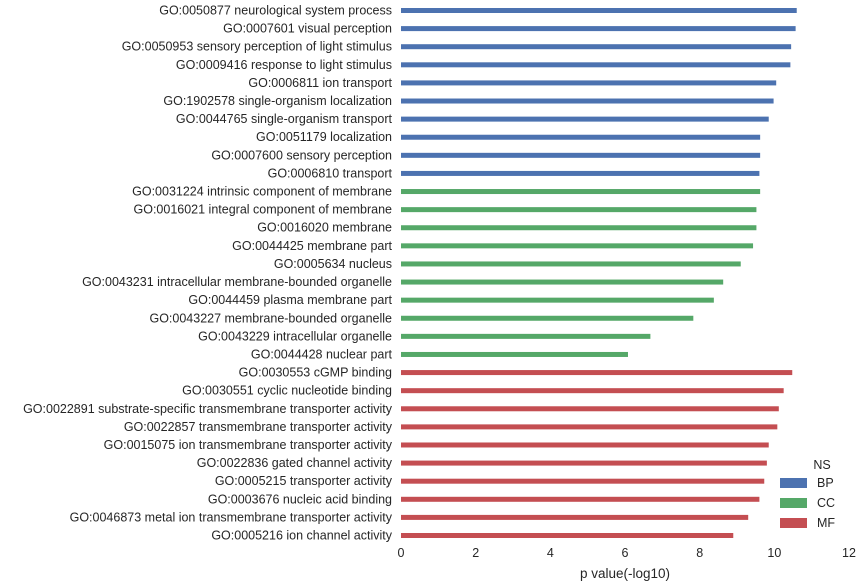 This screenshot has width=862, height=587. What do you see at coordinates (807, 494) in the screenshot?
I see `legend: NS BP CC MF` at bounding box center [807, 494].